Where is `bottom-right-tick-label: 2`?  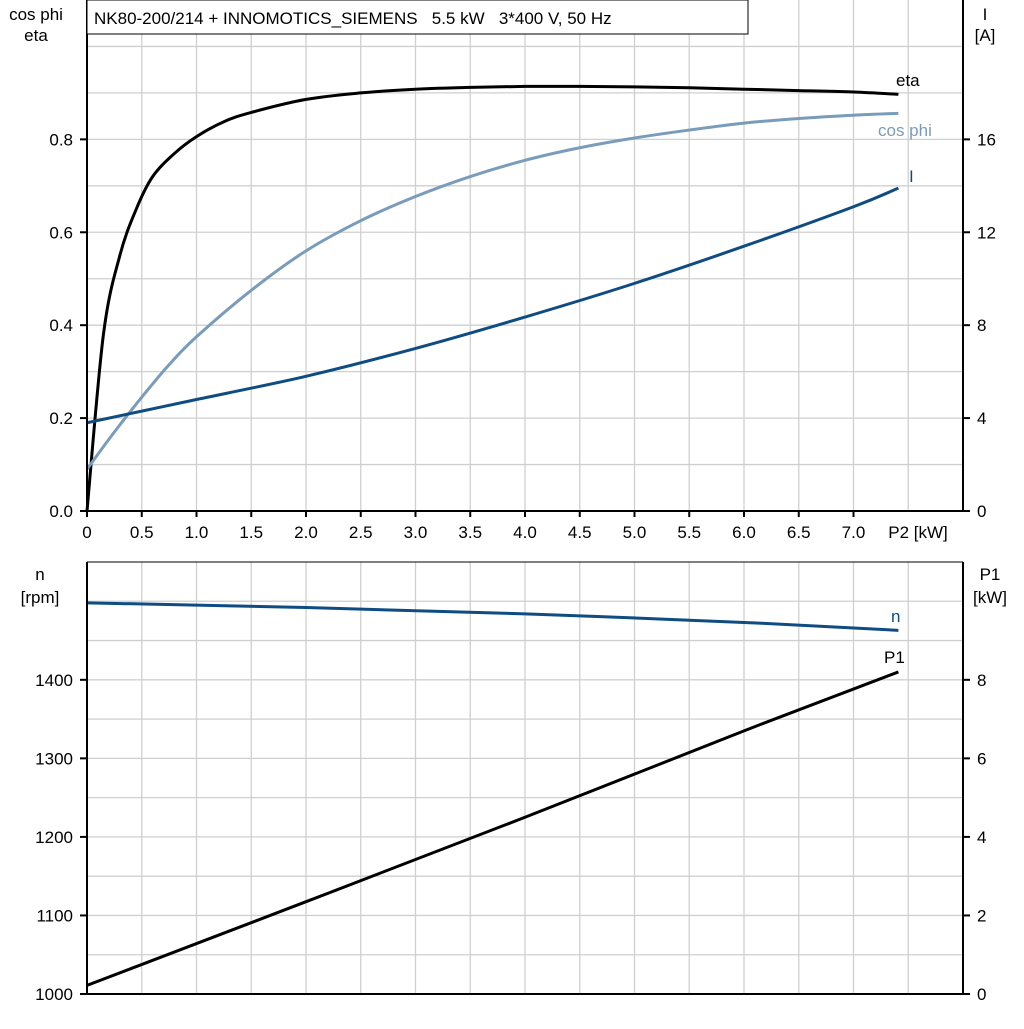
bottom-right-tick-label: 2 is located at coordinates (981, 915).